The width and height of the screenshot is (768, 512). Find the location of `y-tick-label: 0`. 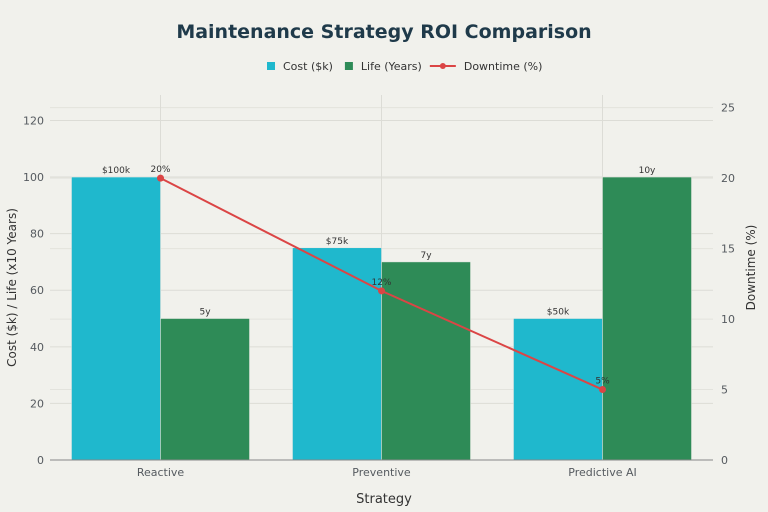

y-tick-label: 0 is located at coordinates (40, 460).